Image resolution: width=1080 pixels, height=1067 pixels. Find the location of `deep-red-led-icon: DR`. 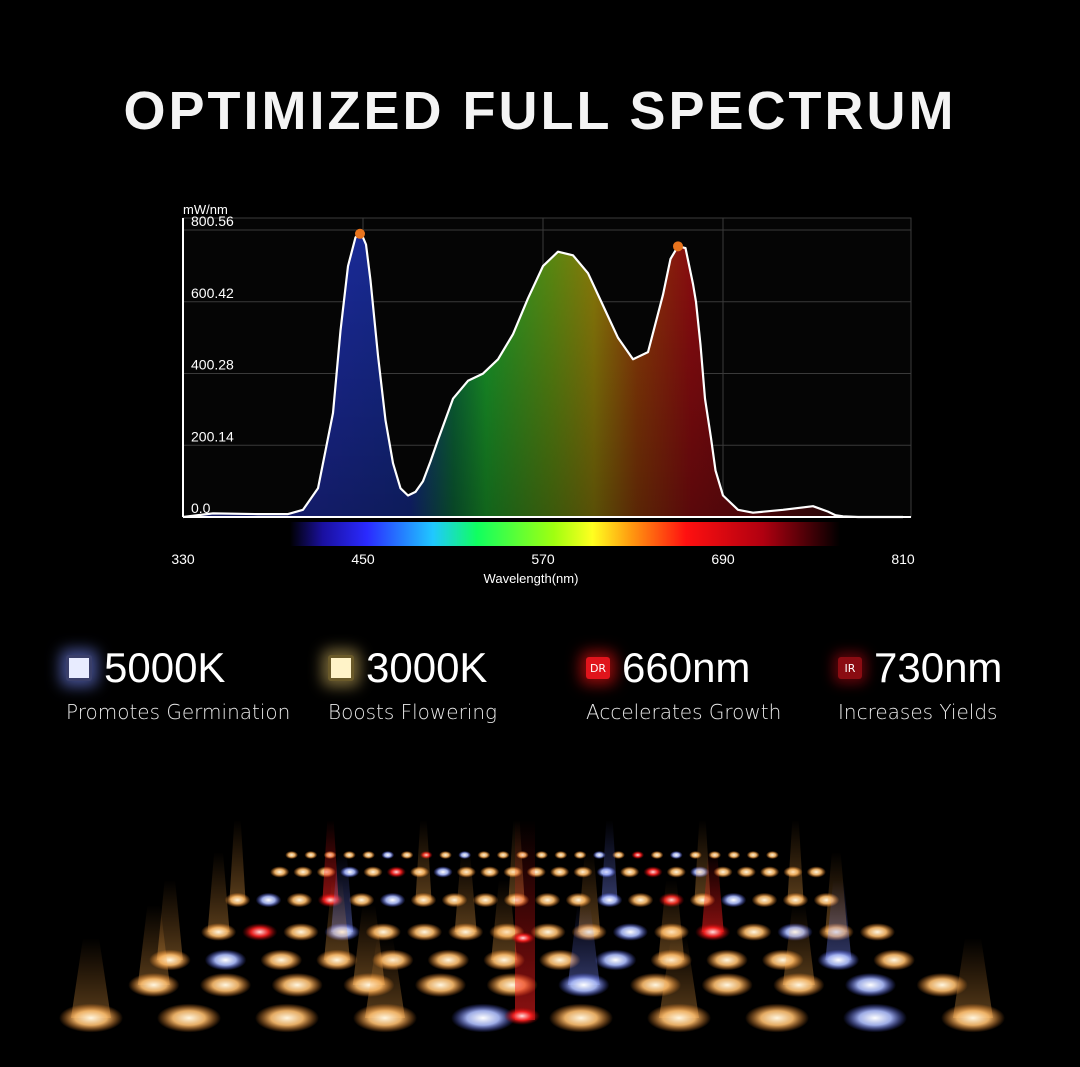

deep-red-led-icon: DR is located at coordinates (598, 668).